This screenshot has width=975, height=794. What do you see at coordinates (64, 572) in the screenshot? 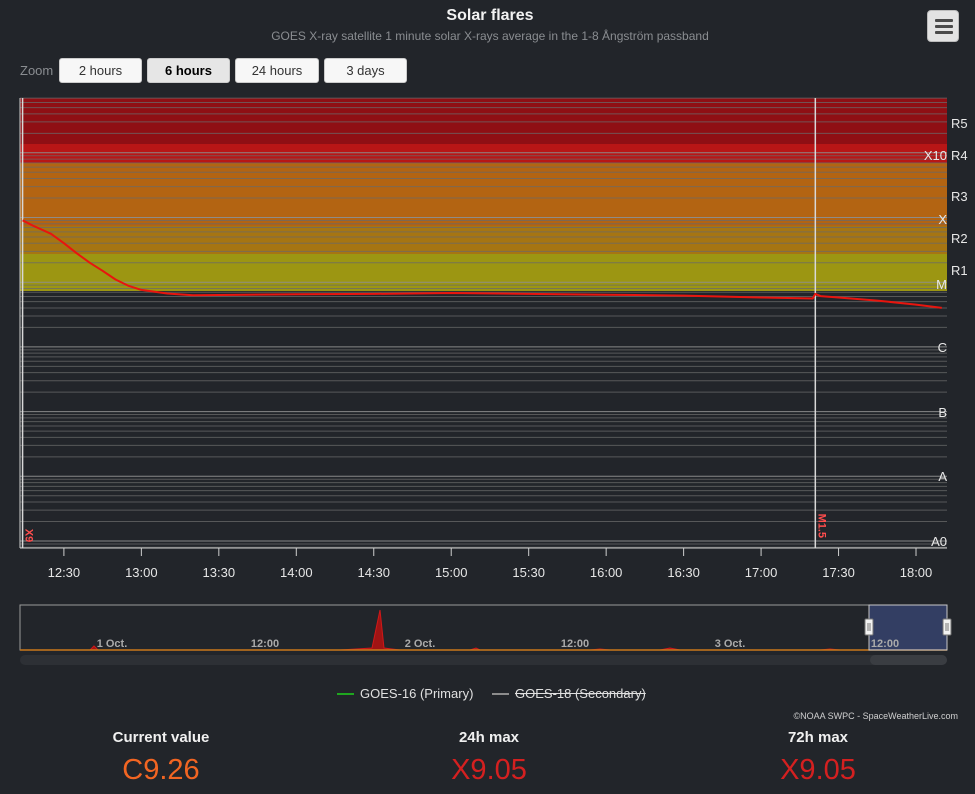
I see `x-tick-label: 12:30` at bounding box center [64, 572].